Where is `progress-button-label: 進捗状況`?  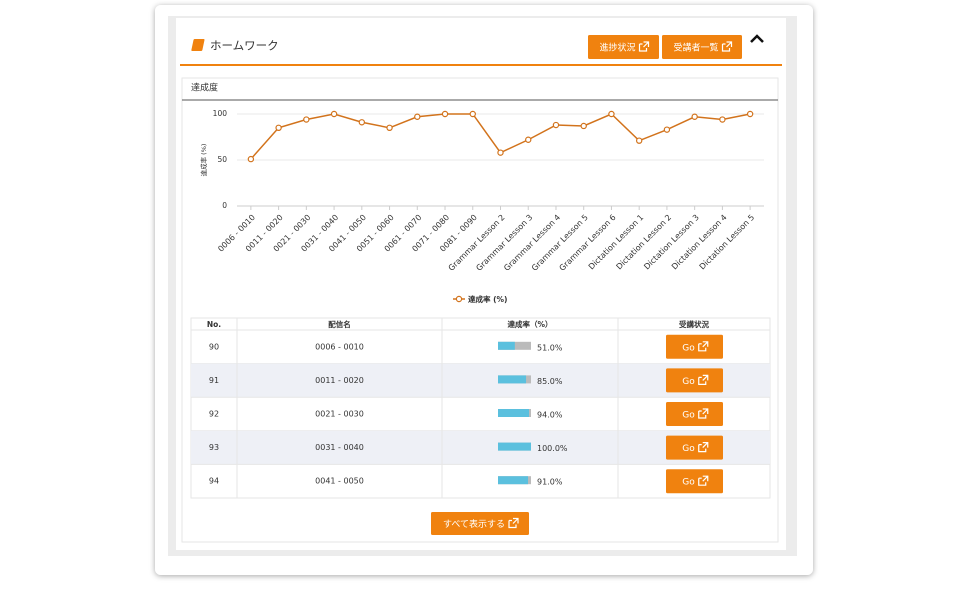
progress-button-label: 進捗状況 is located at coordinates (617, 48).